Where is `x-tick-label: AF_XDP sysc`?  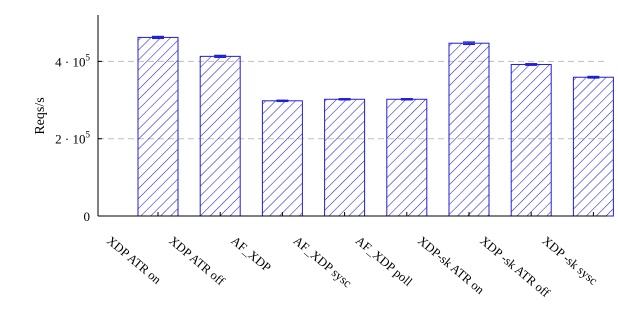
x-tick-label: AF_XDP sysc is located at coordinates (323, 262).